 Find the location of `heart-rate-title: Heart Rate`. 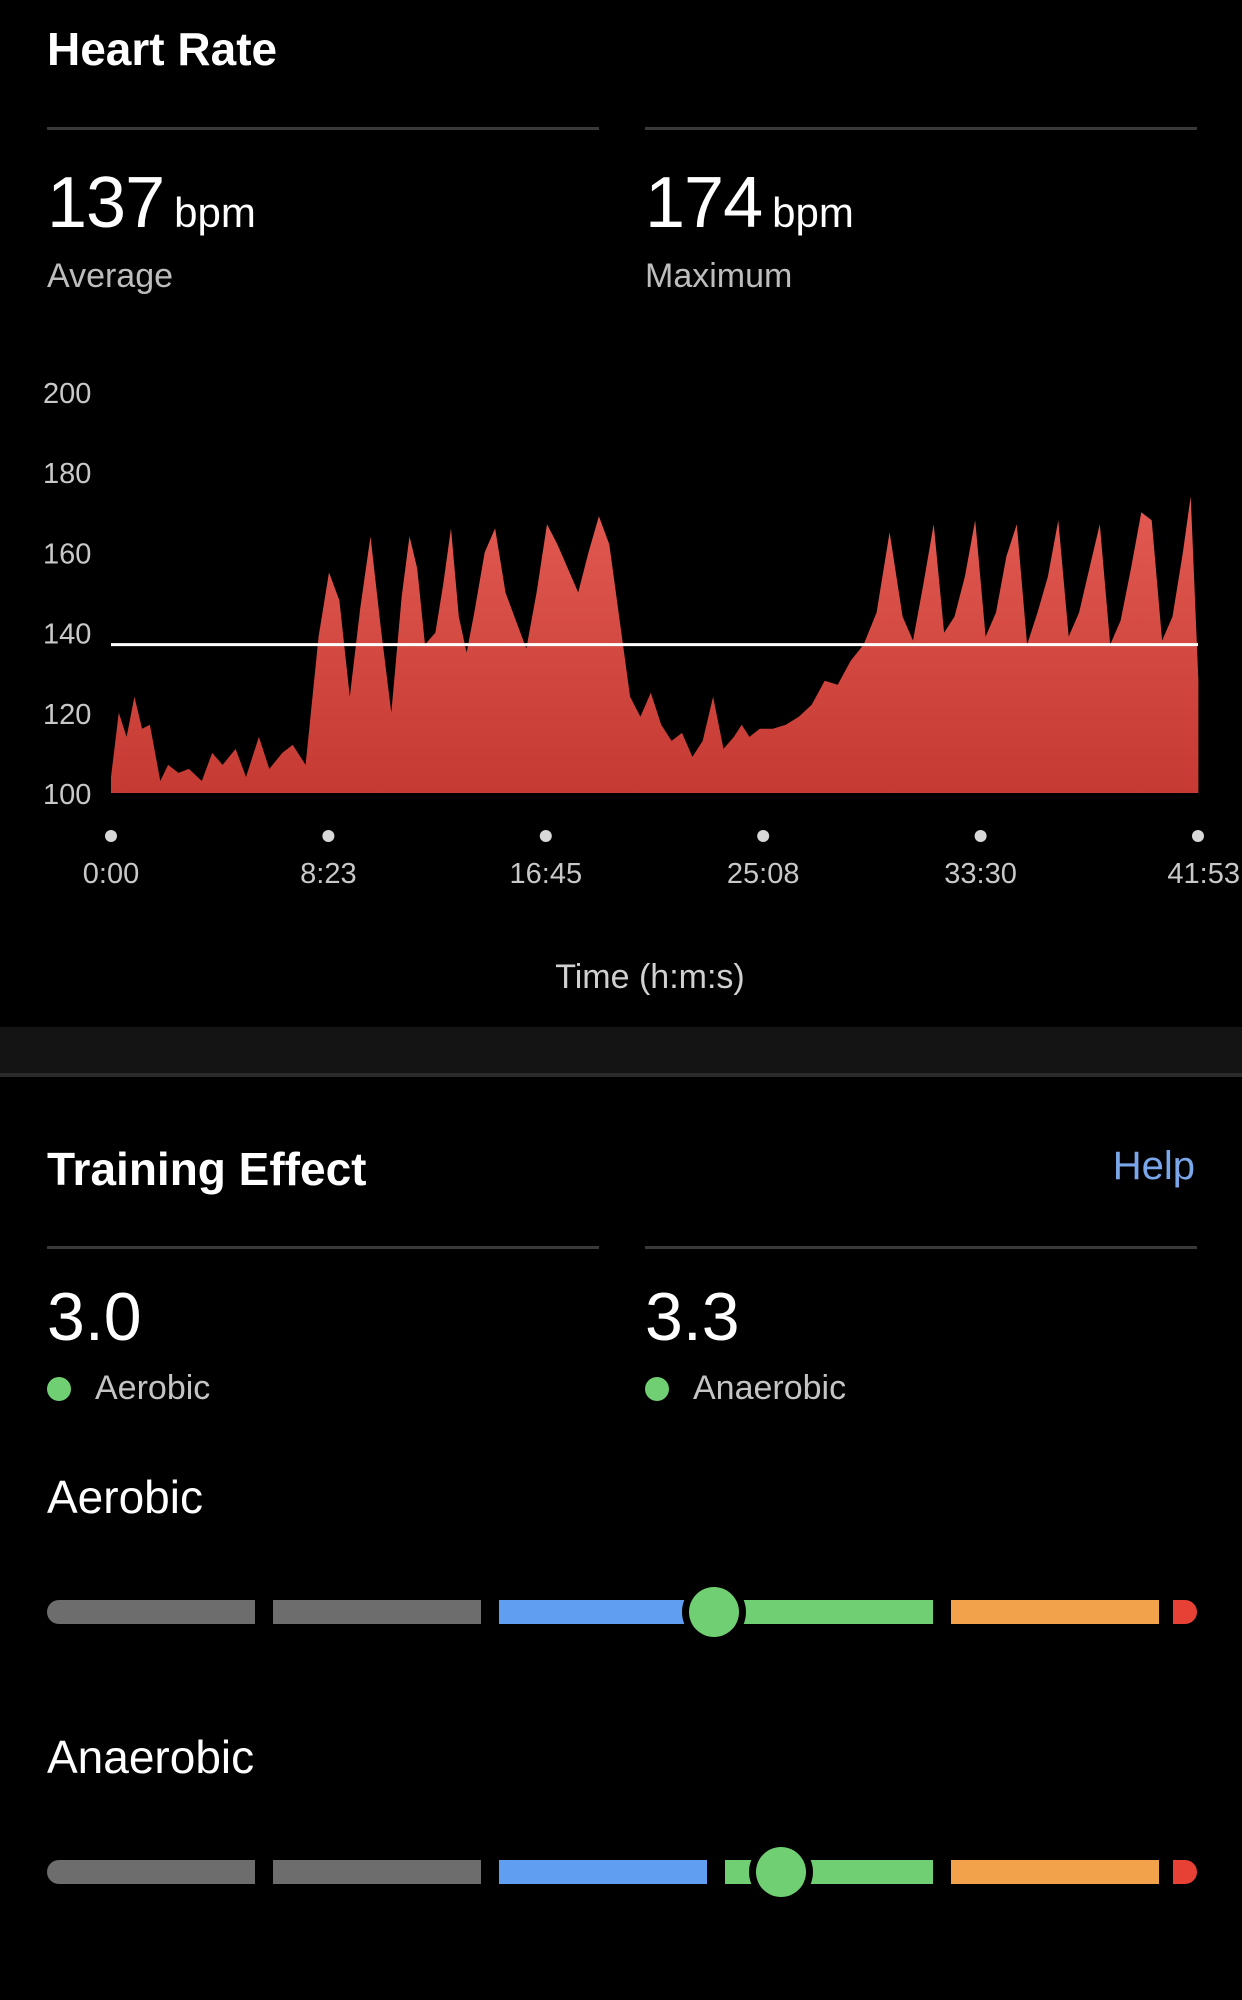

heart-rate-title: Heart Rate is located at coordinates (162, 49).